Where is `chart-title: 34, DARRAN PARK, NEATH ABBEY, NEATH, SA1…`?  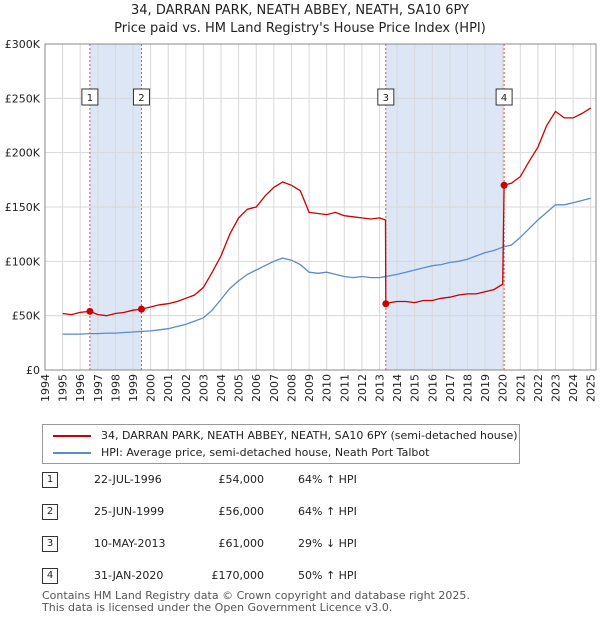
chart-title: 34, DARRAN PARK, NEATH ABBEY, NEATH, SA1… is located at coordinates (300, 20).